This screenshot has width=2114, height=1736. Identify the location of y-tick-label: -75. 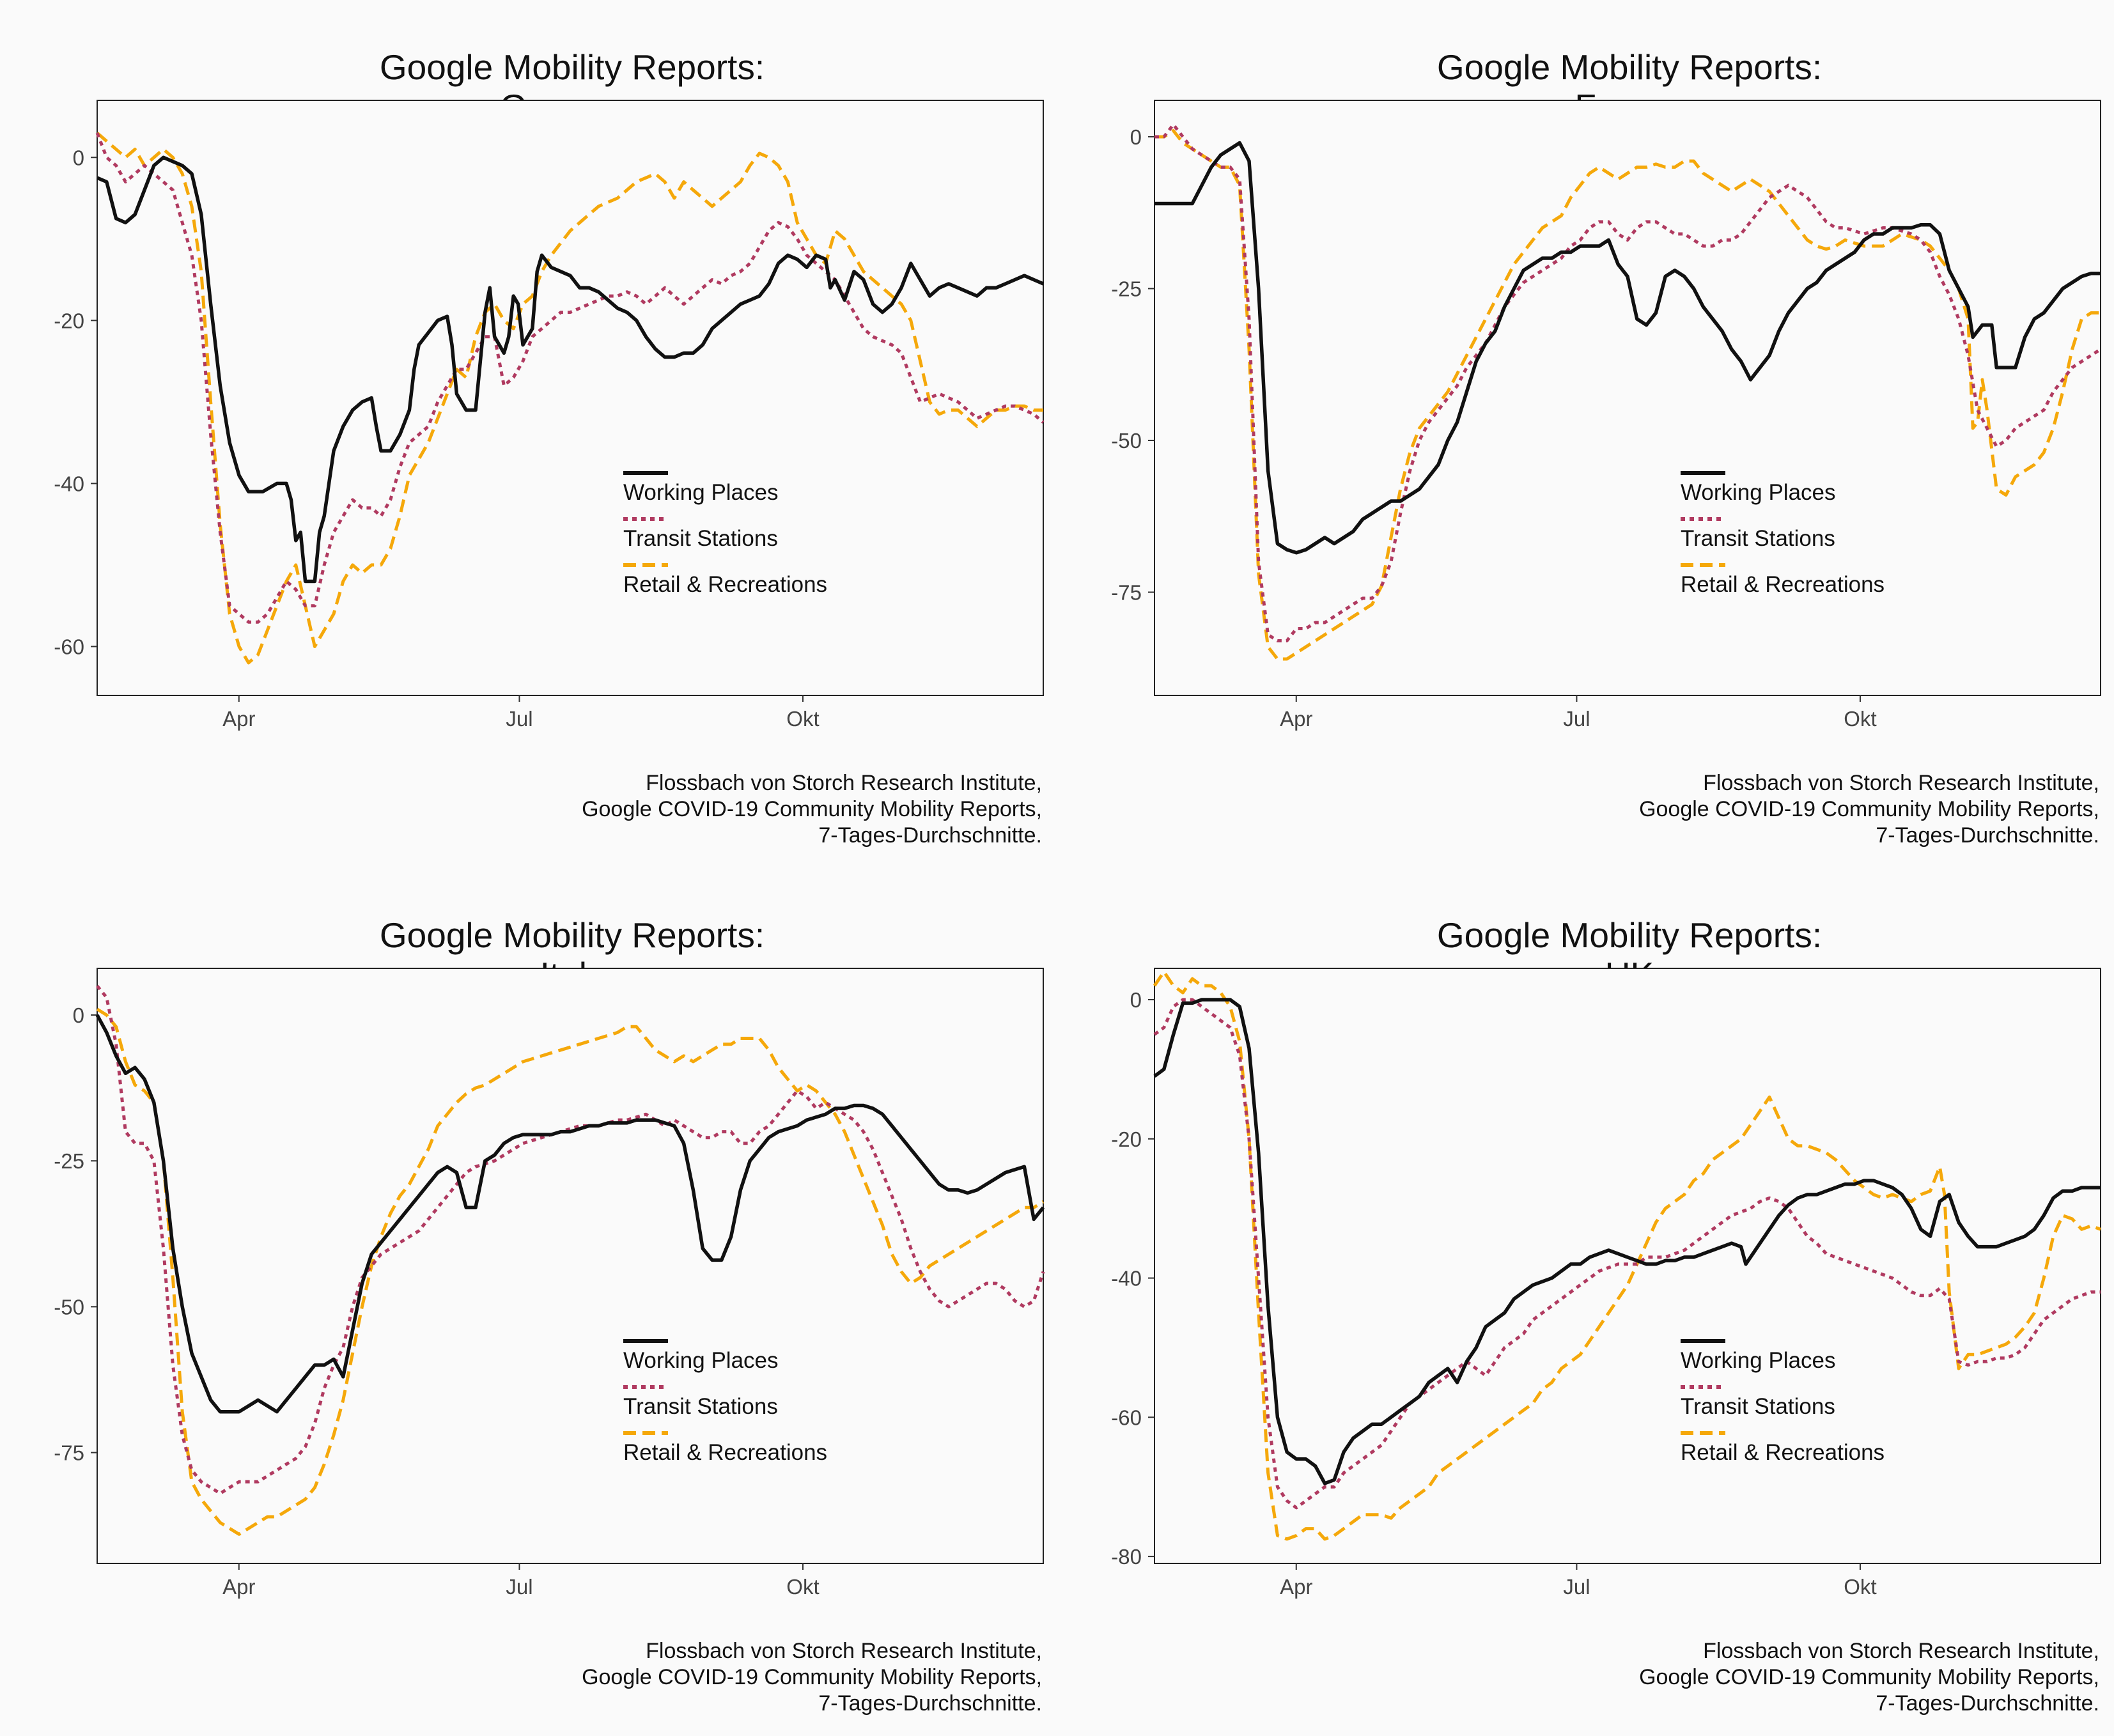
(69, 1453).